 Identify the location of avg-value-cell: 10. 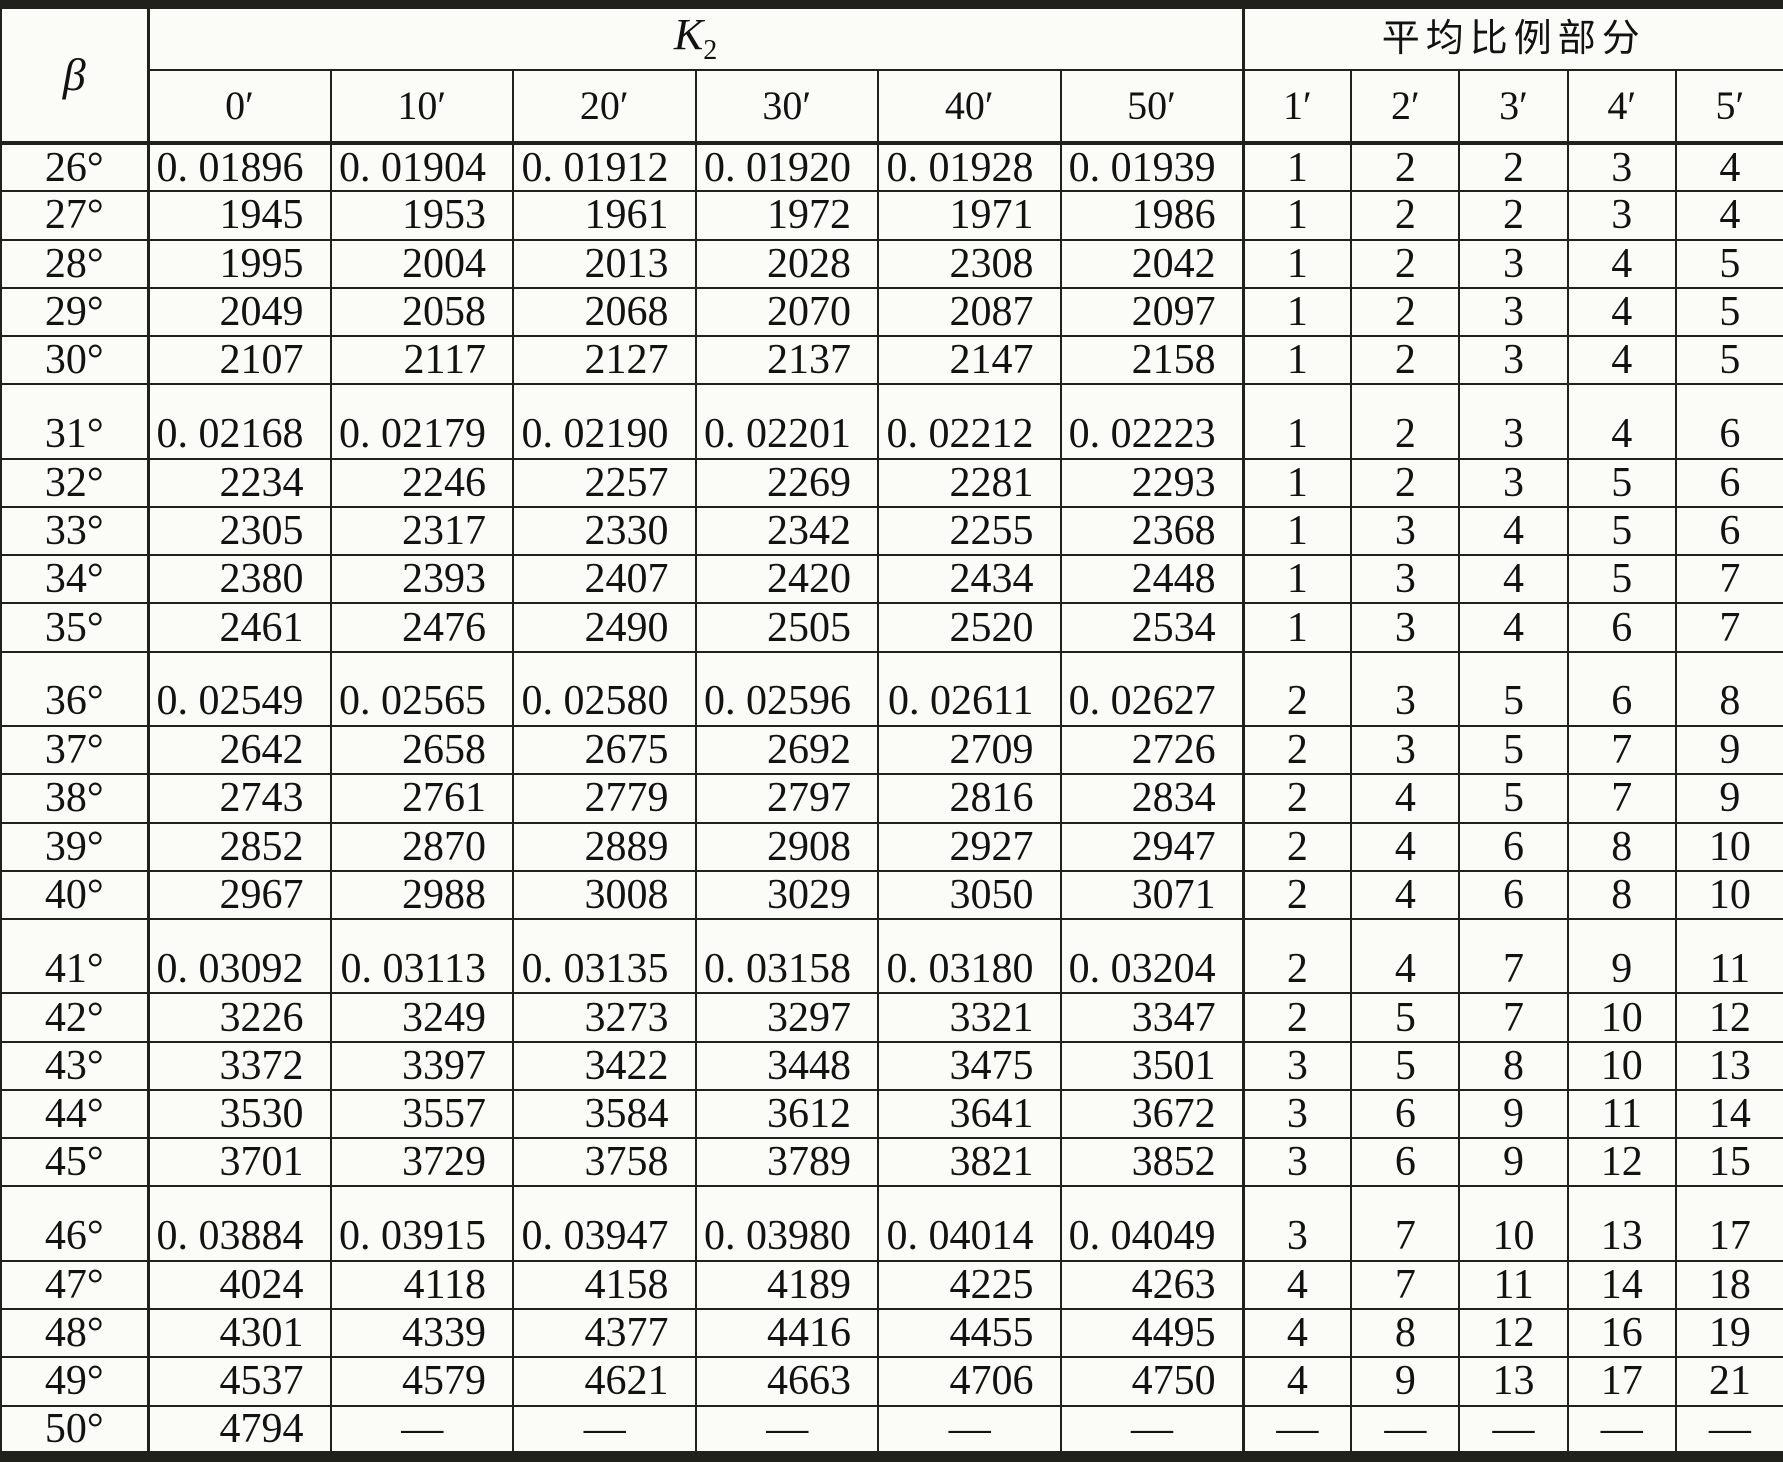
(1621, 1017).